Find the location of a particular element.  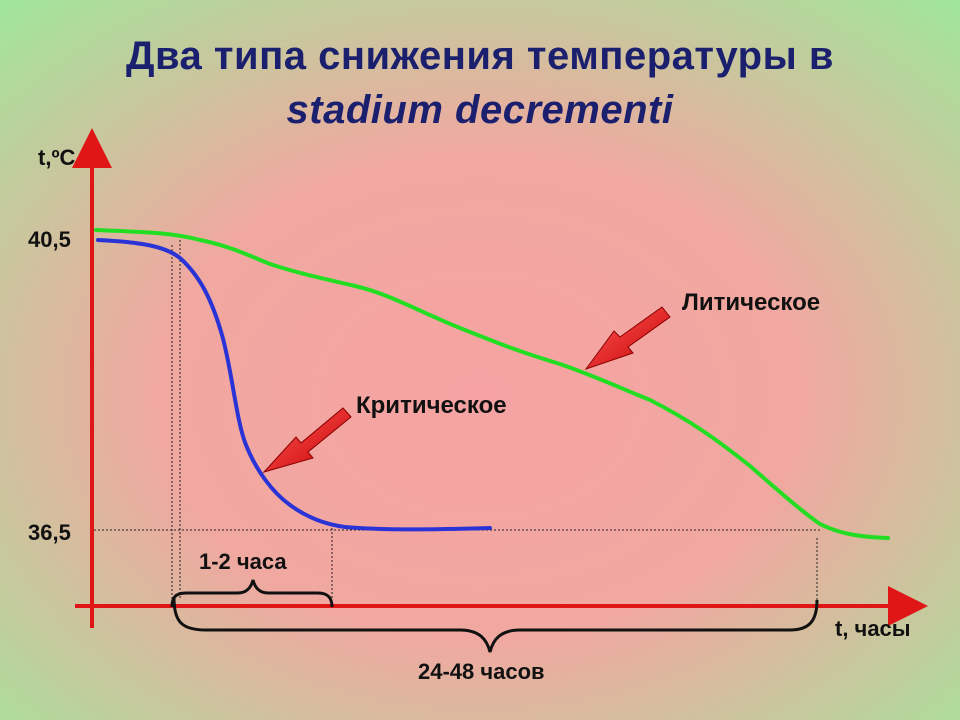

y-tick-label-40-5: 40,5 is located at coordinates (49, 239).